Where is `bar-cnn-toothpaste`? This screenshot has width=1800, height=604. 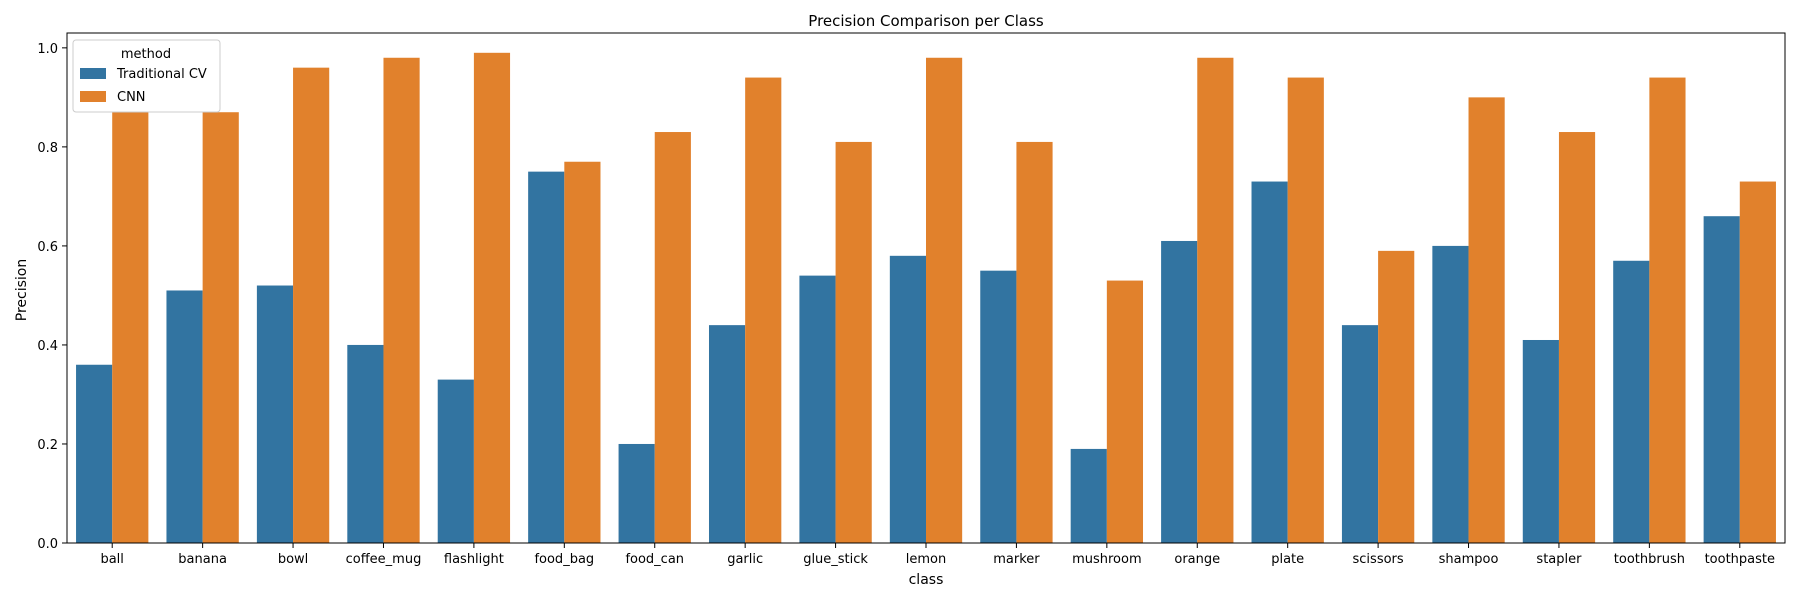 bar-cnn-toothpaste is located at coordinates (1757, 362).